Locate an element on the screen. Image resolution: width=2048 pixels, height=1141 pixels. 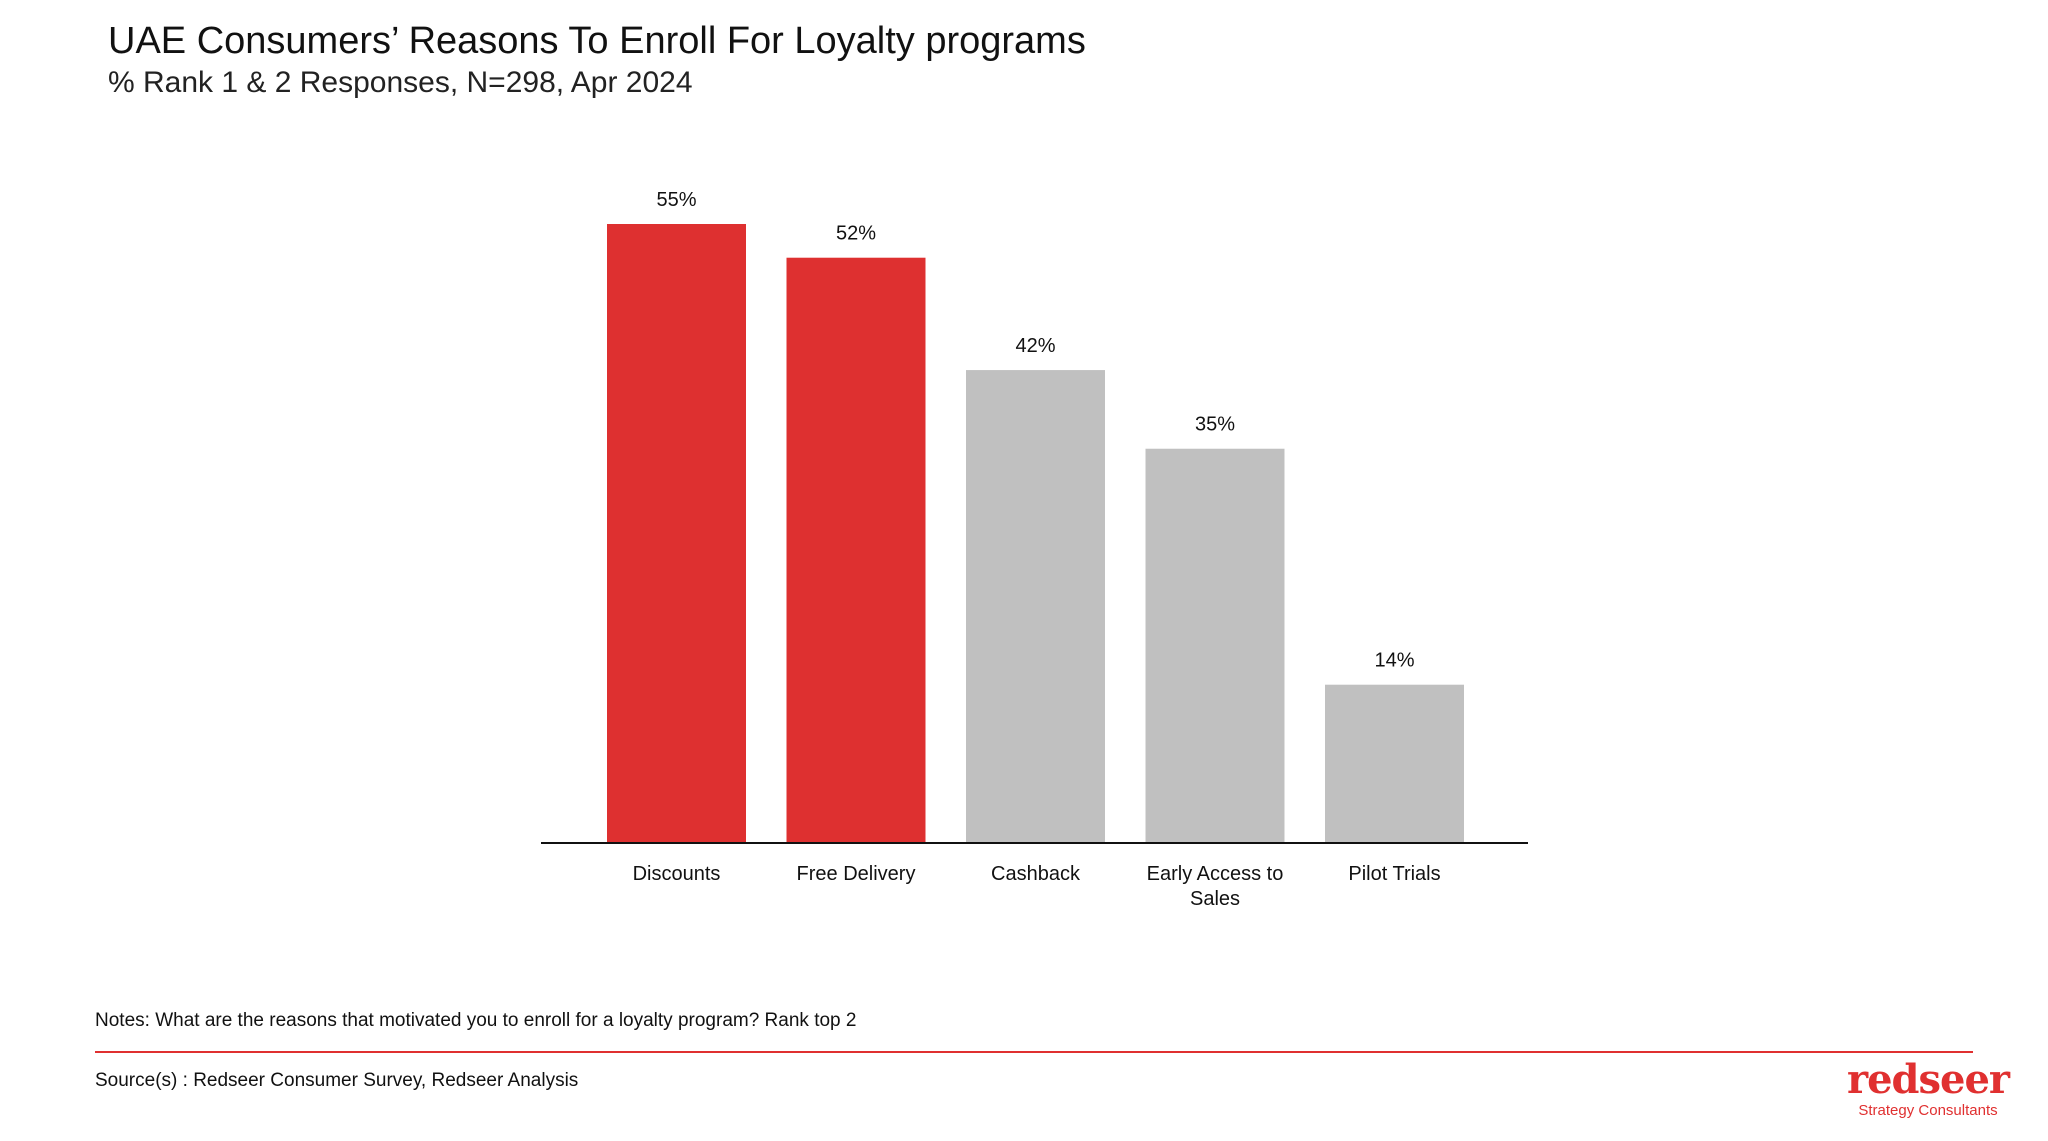
data-label: 35% is located at coordinates (1215, 425).